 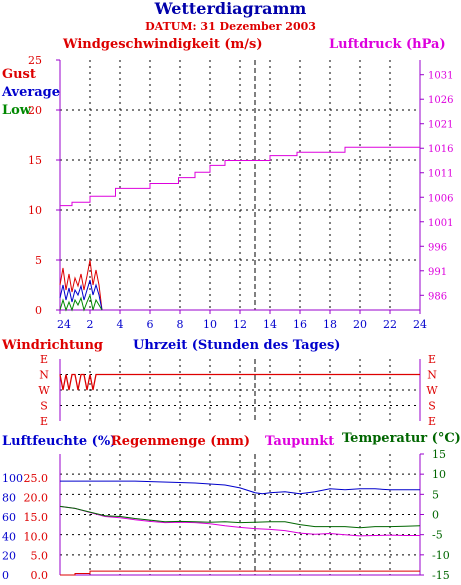 What do you see at coordinates (432, 390) in the screenshot?
I see `direction-tick-label-right: W` at bounding box center [432, 390].